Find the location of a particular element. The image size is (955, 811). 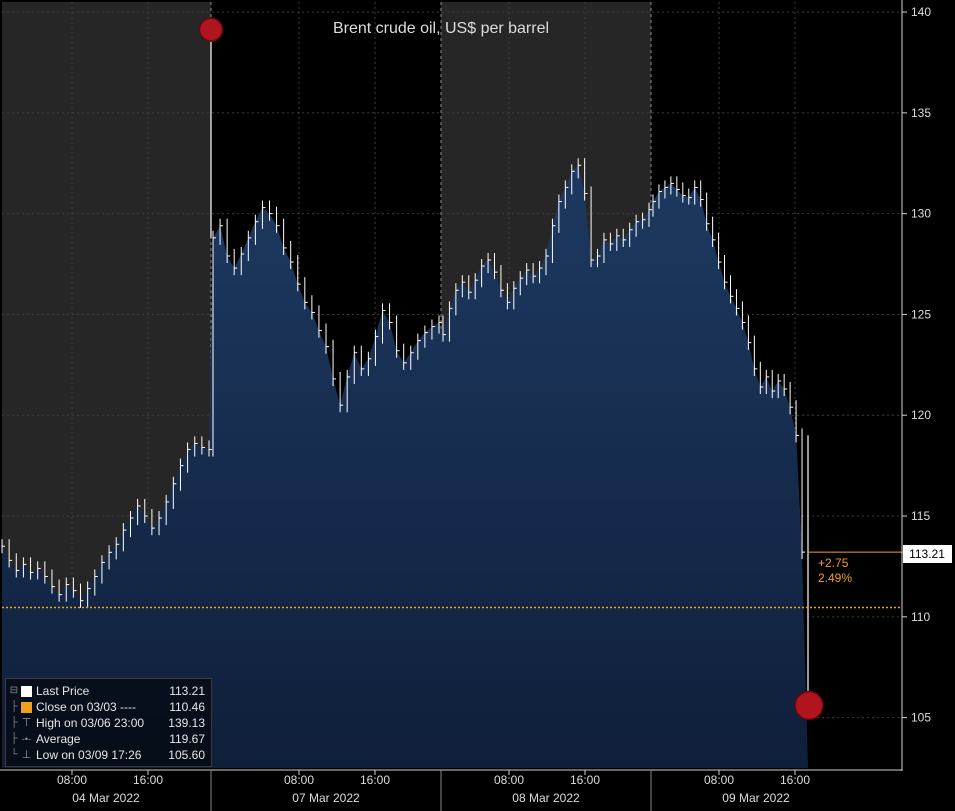

x-tick-labels: 08:00 16:00 08:00 16:00 08:00 16:00 08:00 16:00 is located at coordinates (433, 778).